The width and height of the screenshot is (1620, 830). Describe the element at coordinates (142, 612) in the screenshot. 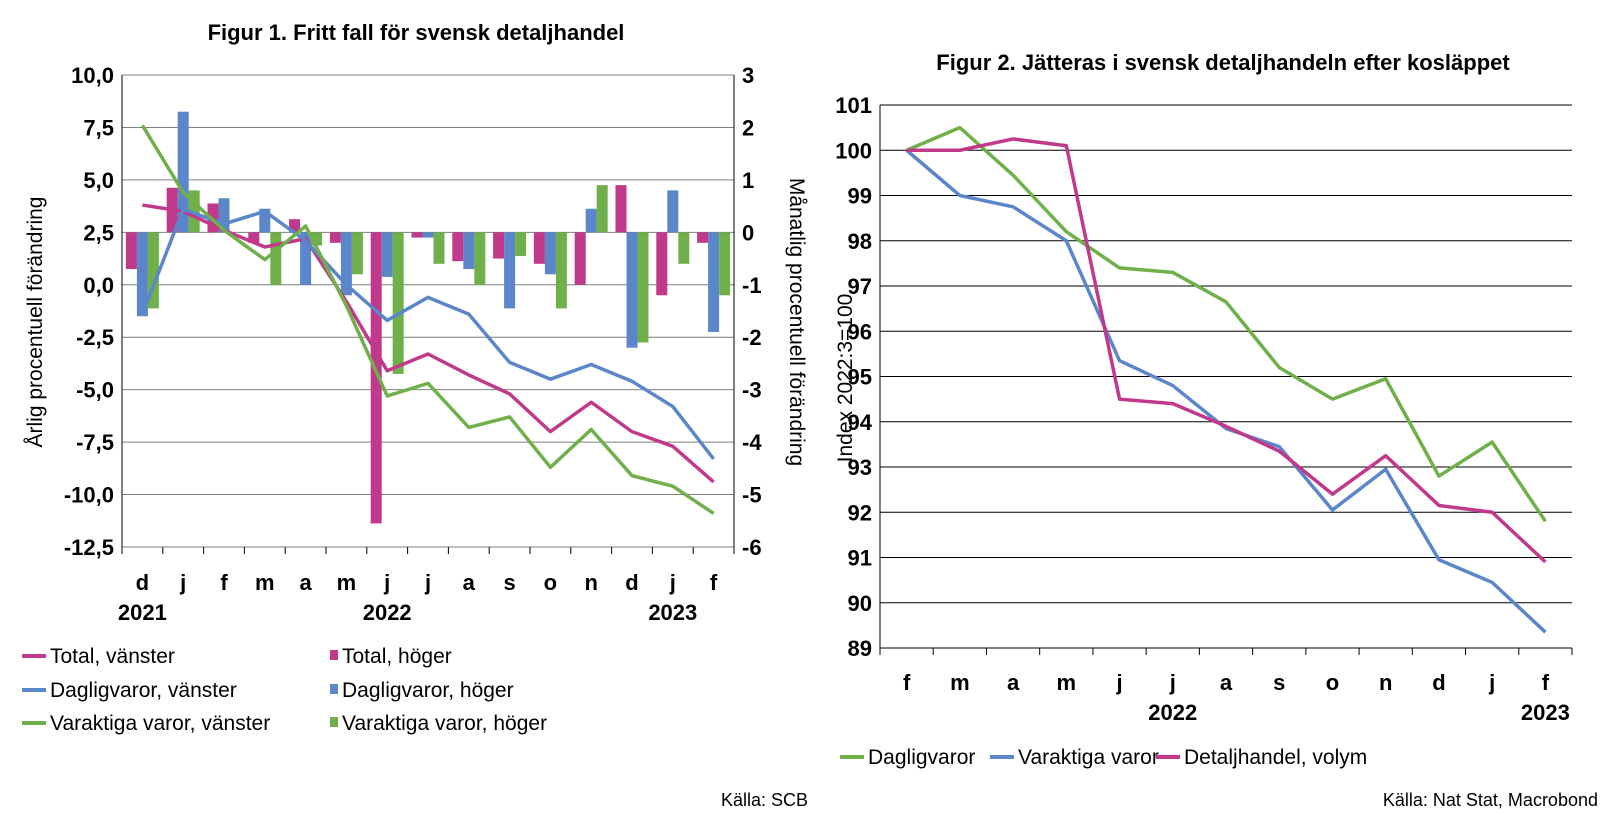

I see `chart1-year-label: 2021` at that location.